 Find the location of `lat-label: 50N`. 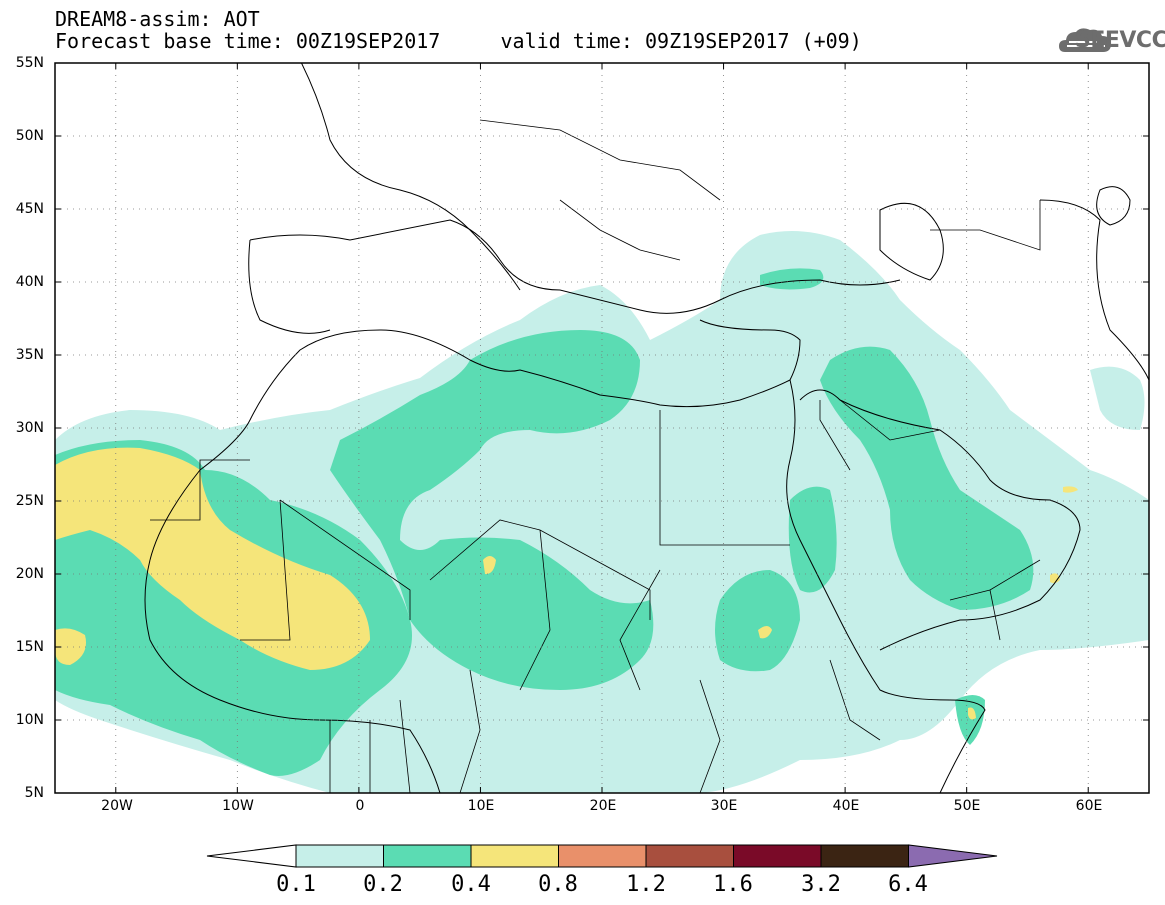

lat-label: 50N is located at coordinates (29, 136).